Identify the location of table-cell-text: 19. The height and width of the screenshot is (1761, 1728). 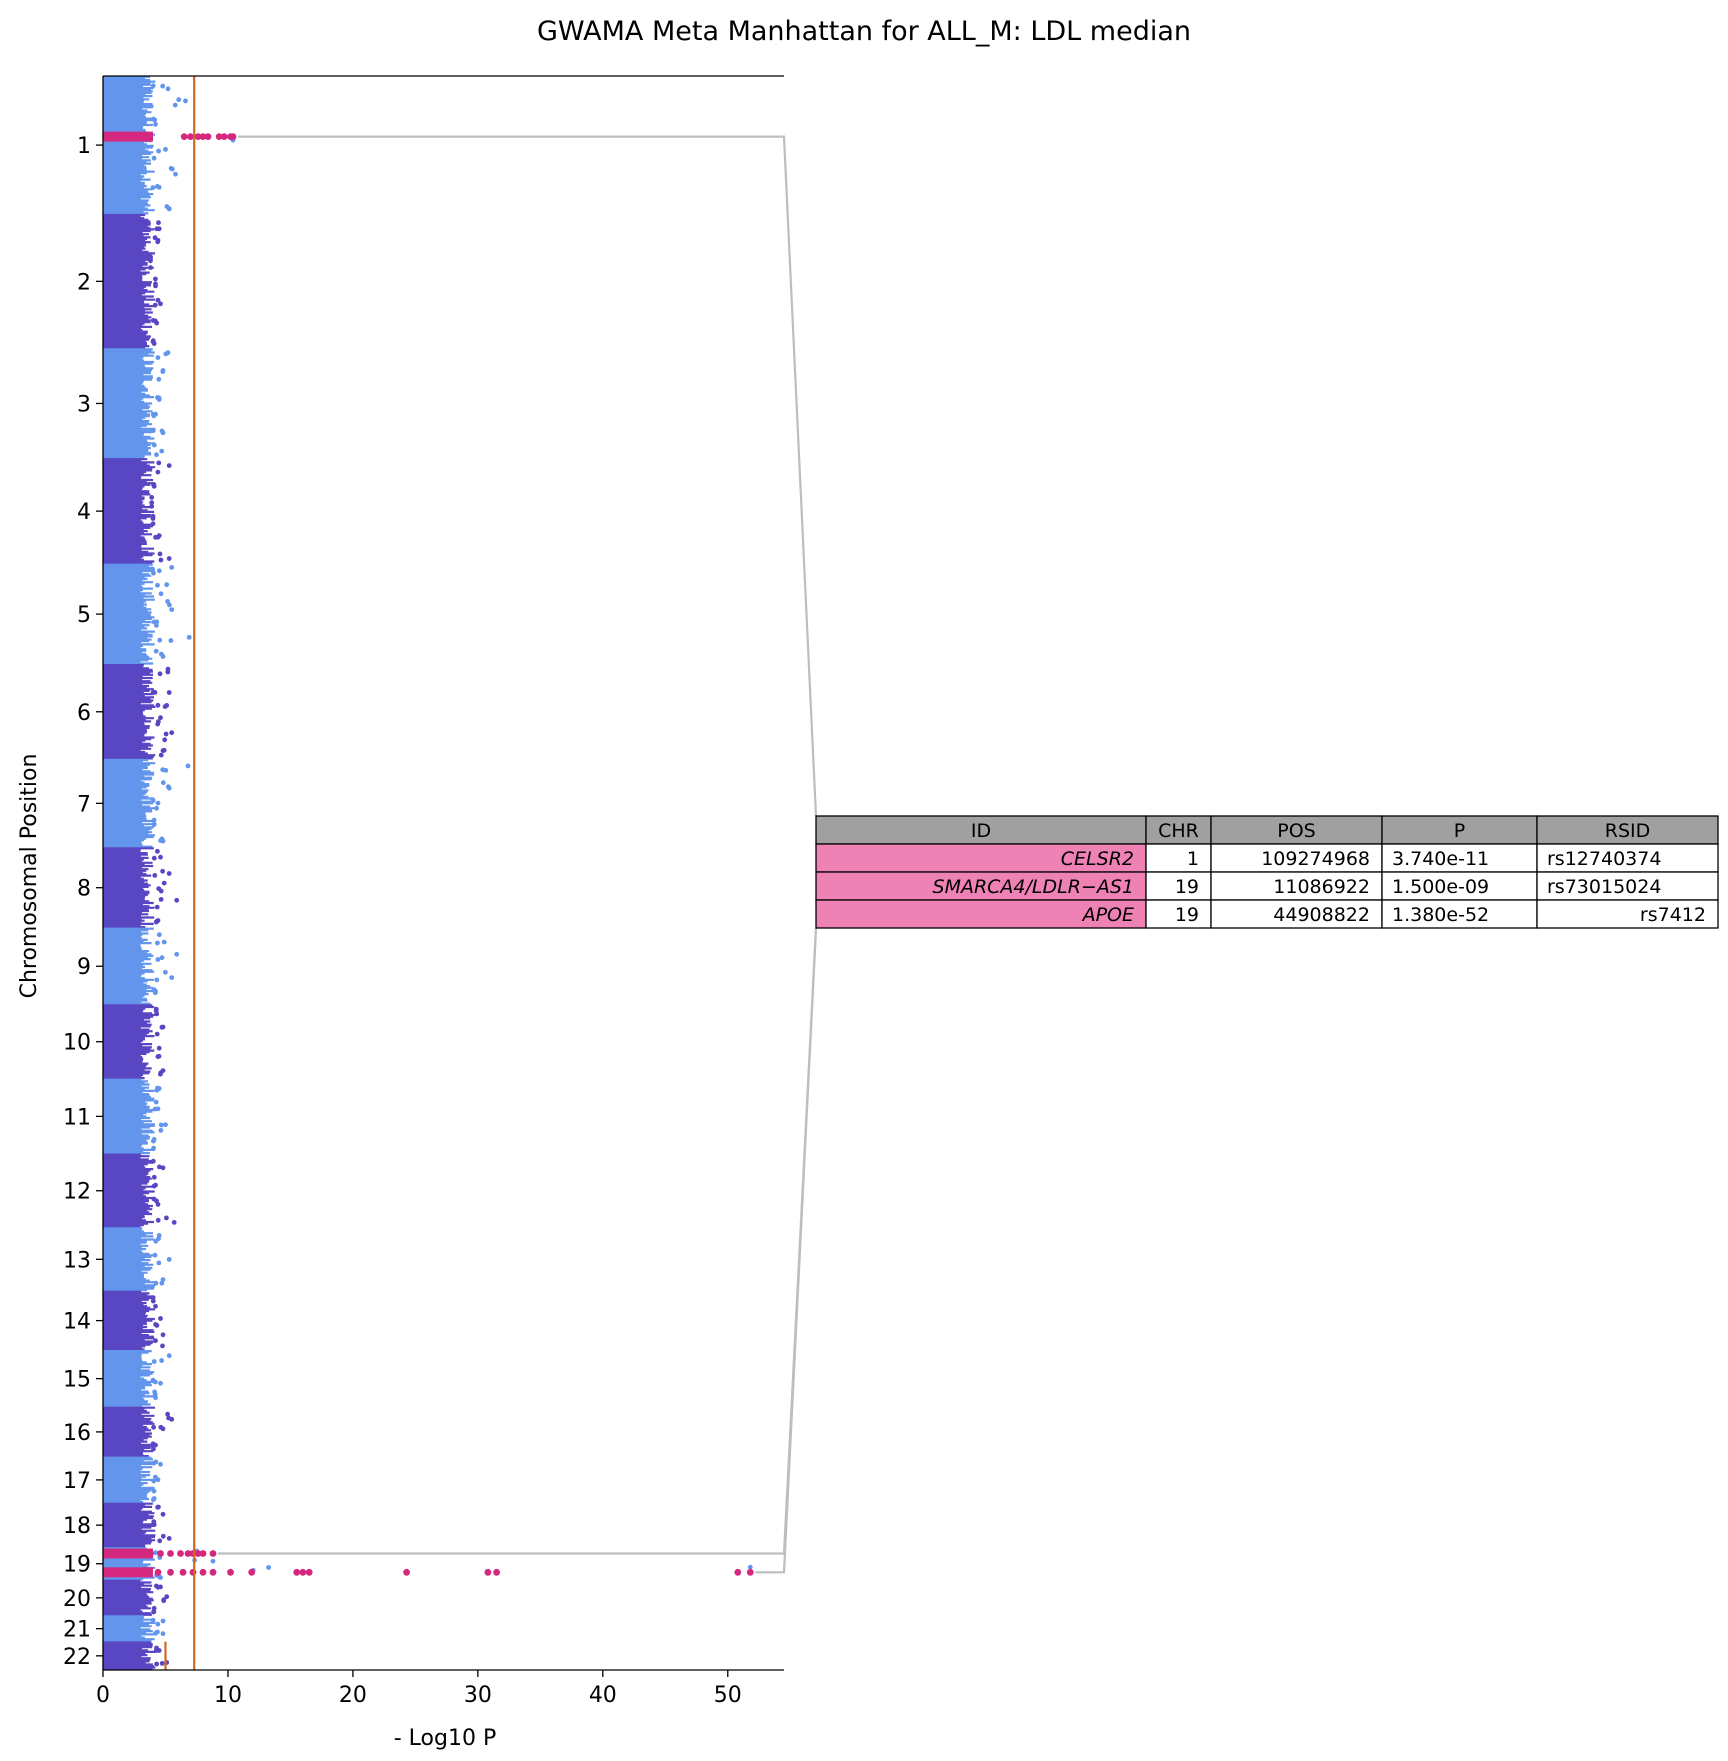
(1187, 887).